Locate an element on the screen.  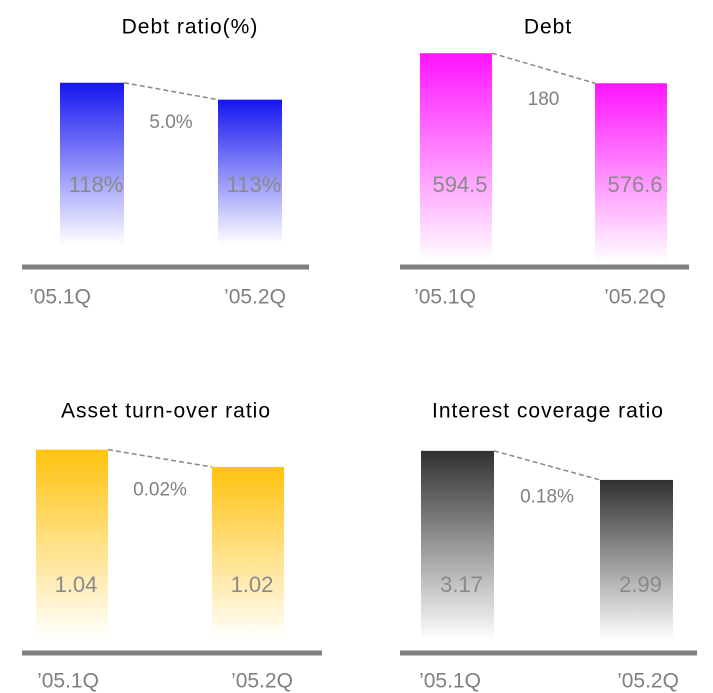
annotation: 180 is located at coordinates (544, 99).